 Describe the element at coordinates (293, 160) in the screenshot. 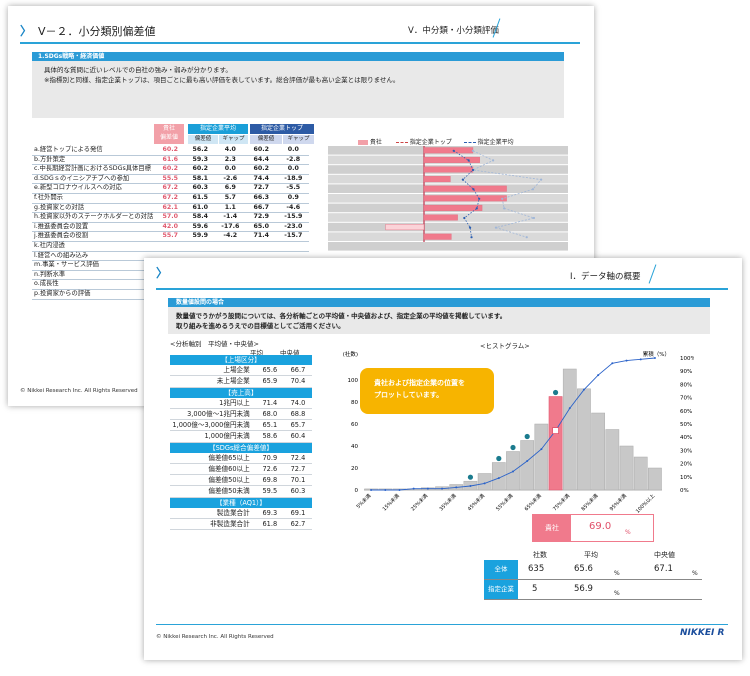

I see `cell-top-gap: -2.8` at that location.